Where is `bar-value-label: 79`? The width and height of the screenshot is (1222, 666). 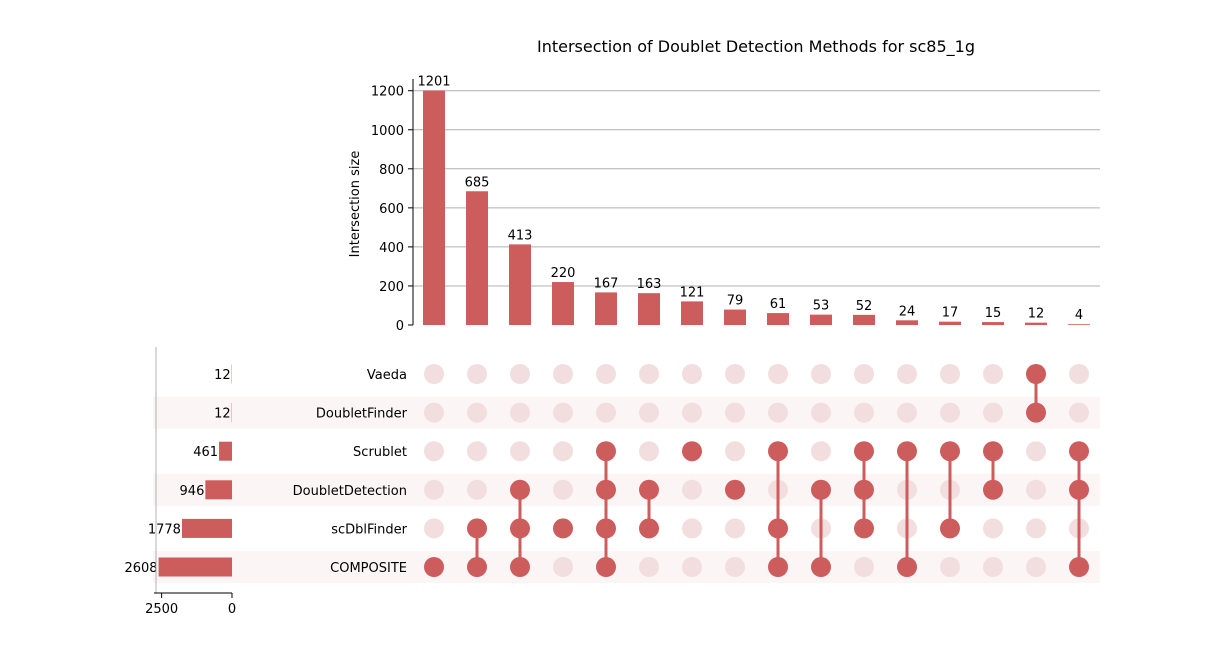 bar-value-label: 79 is located at coordinates (735, 301).